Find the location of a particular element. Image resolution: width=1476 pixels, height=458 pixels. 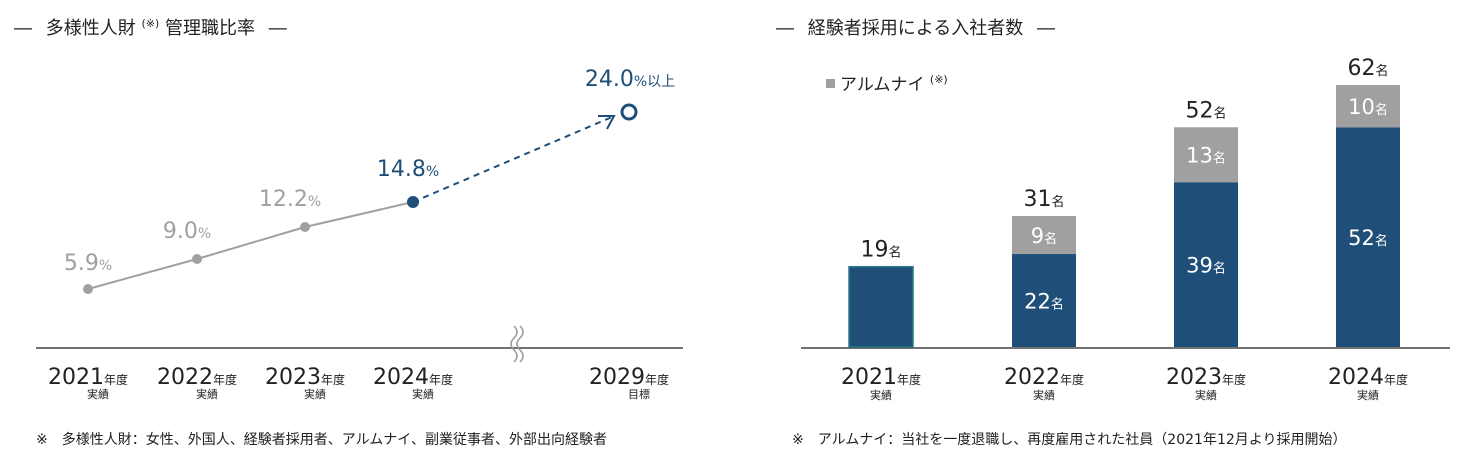

series-line-target is located at coordinates (512, 159).